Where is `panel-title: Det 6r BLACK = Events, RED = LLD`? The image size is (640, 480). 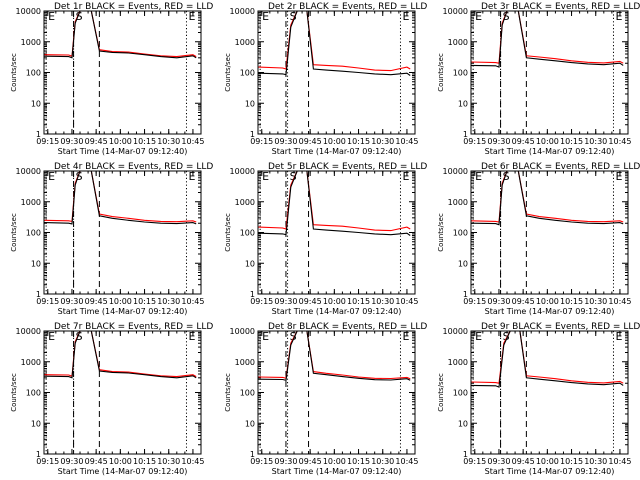 panel-title: Det 6r BLACK = Events, RED = LLD is located at coordinates (560, 167).